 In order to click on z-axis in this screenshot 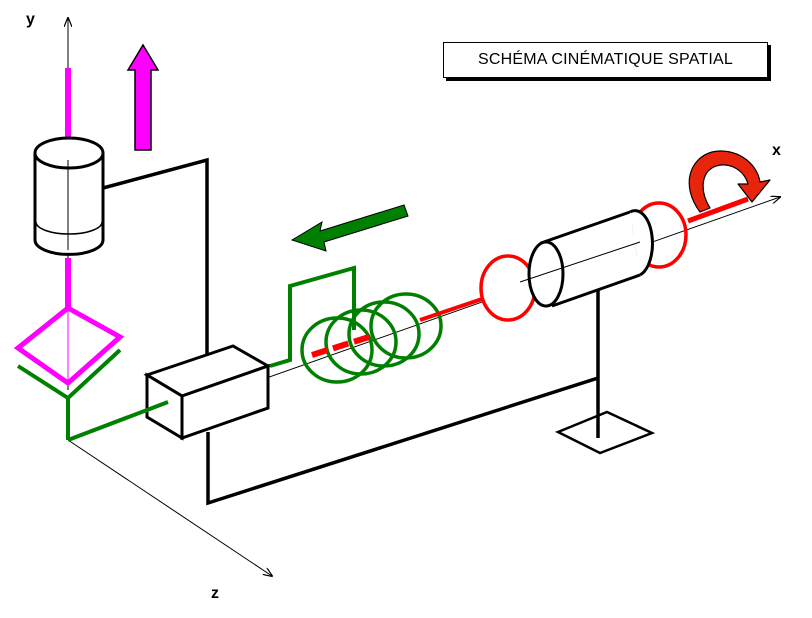, I will do `click(169, 507)`.